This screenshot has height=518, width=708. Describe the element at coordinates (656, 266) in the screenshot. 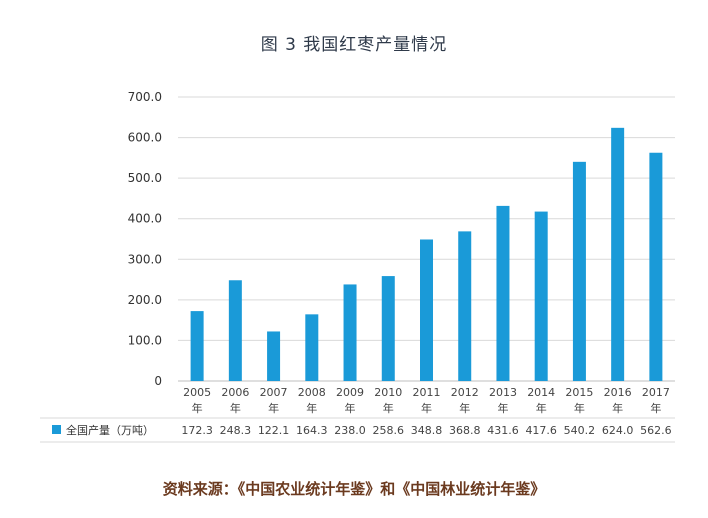

I see `bar-2017` at that location.